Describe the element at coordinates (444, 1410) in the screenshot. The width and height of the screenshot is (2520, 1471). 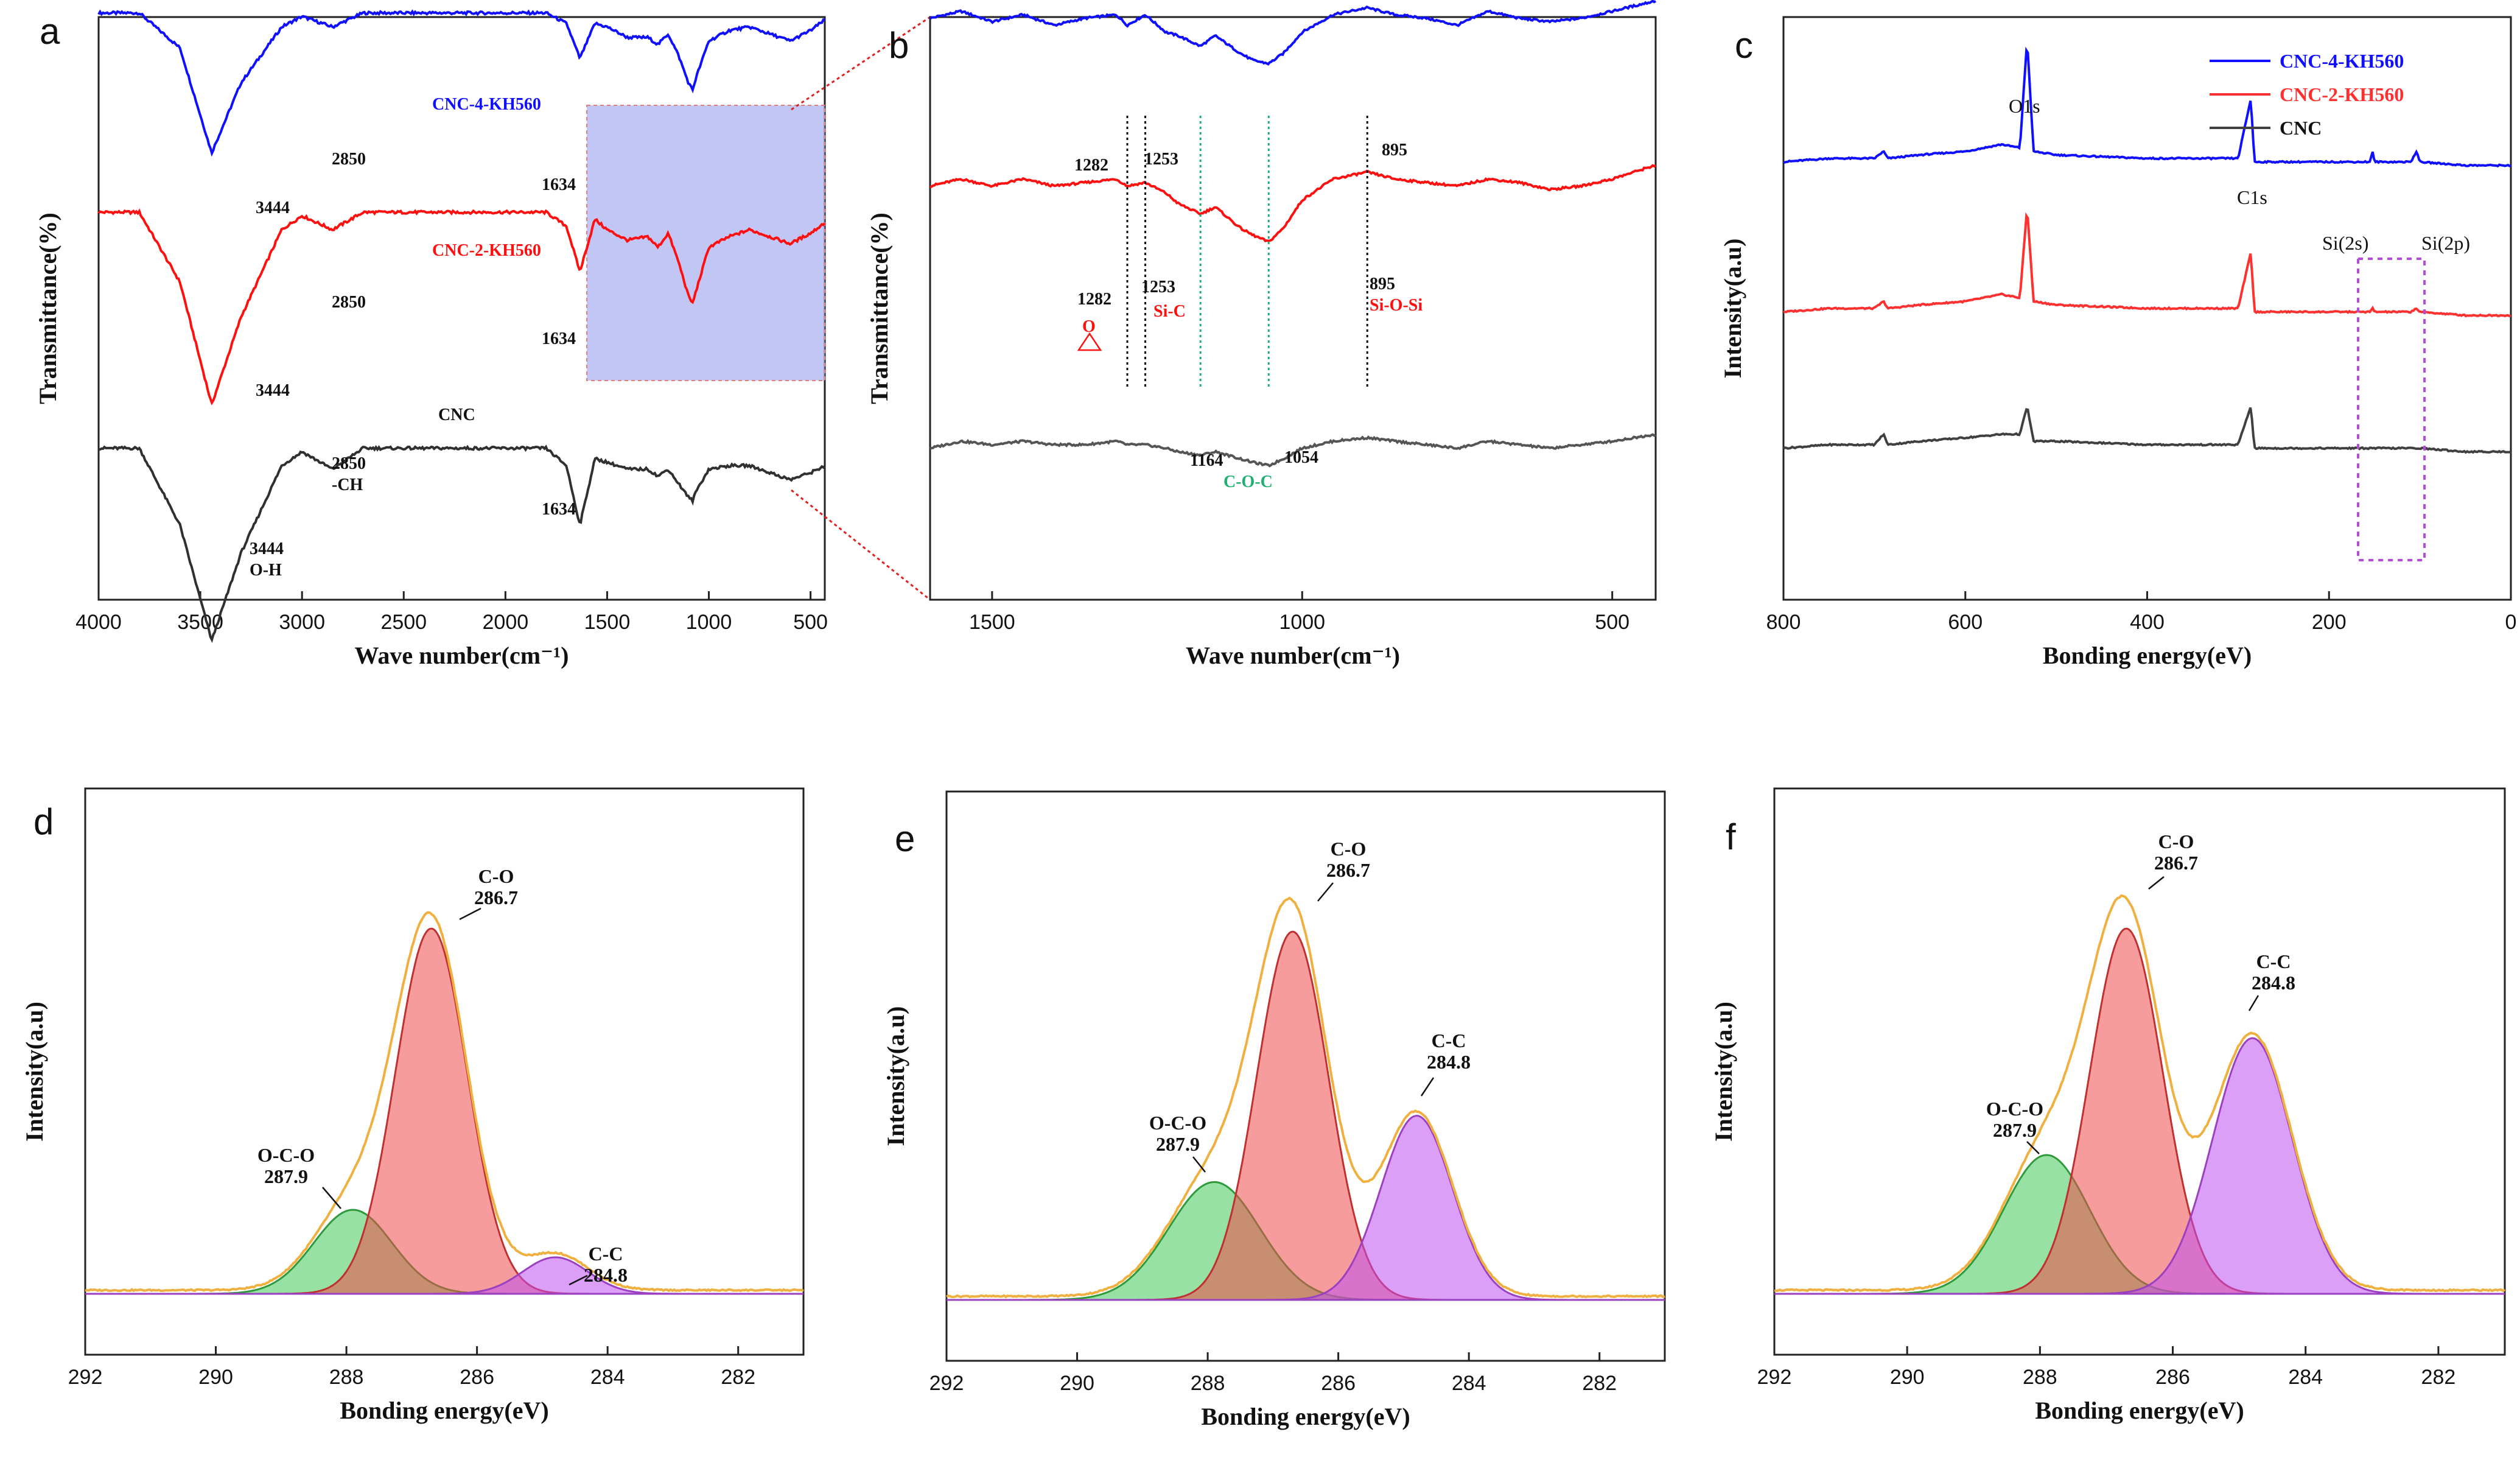
I see `panel-d-xlabel: Bonding energy(eV)` at that location.